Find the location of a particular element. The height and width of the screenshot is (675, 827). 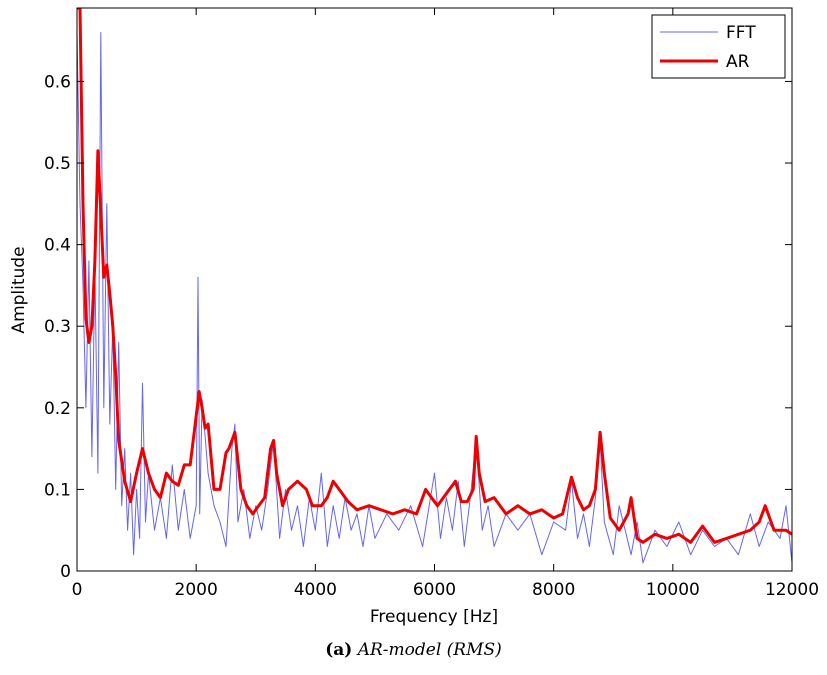

y-tick-label: 0.4 is located at coordinates (57, 246).